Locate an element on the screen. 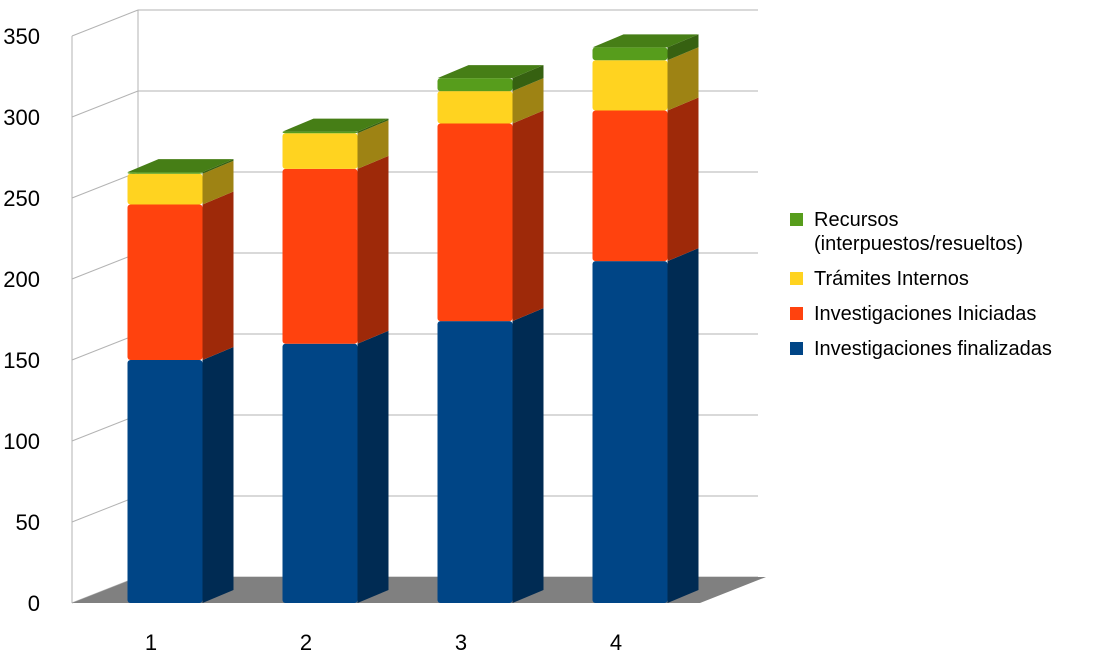 Image resolution: width=1116 pixels, height=654 pixels. y-tick-label-300: 300 is located at coordinates (21, 117).